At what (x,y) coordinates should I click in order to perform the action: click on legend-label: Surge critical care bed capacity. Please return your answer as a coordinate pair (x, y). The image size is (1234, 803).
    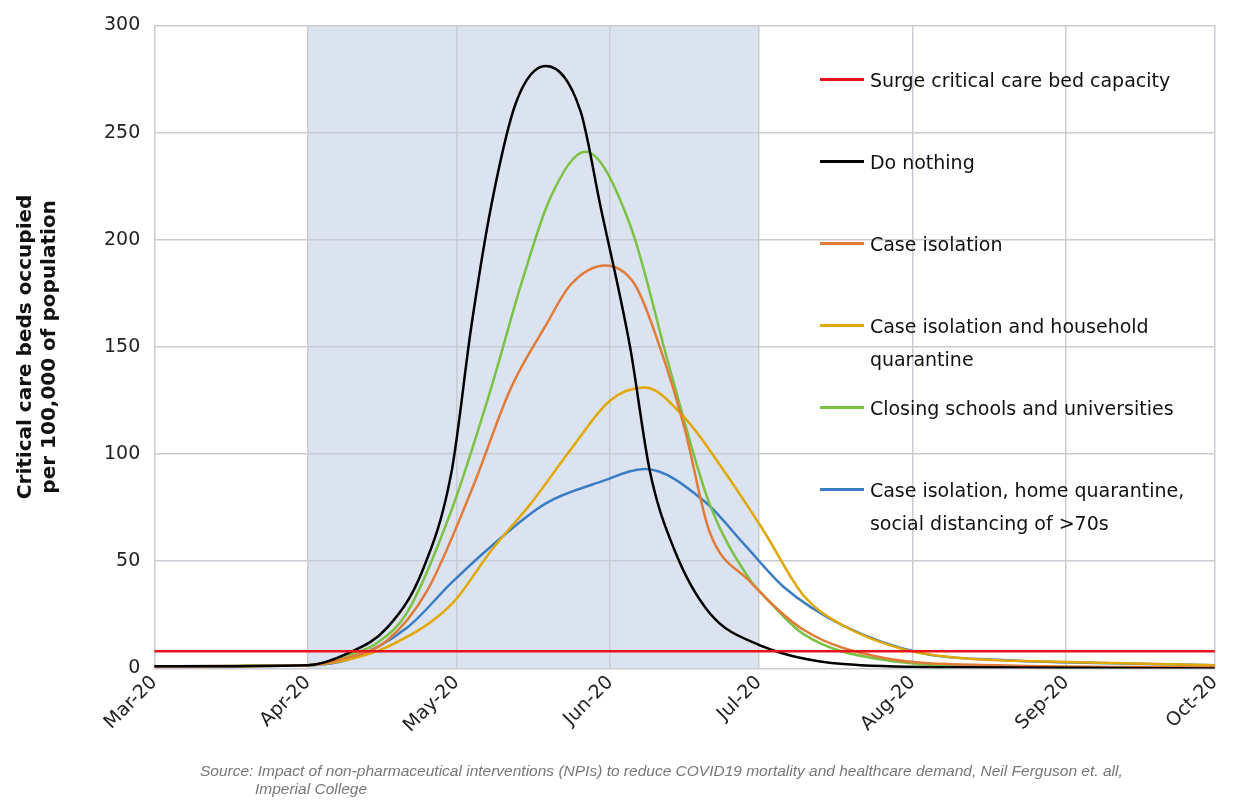
    Looking at the image, I should click on (1020, 81).